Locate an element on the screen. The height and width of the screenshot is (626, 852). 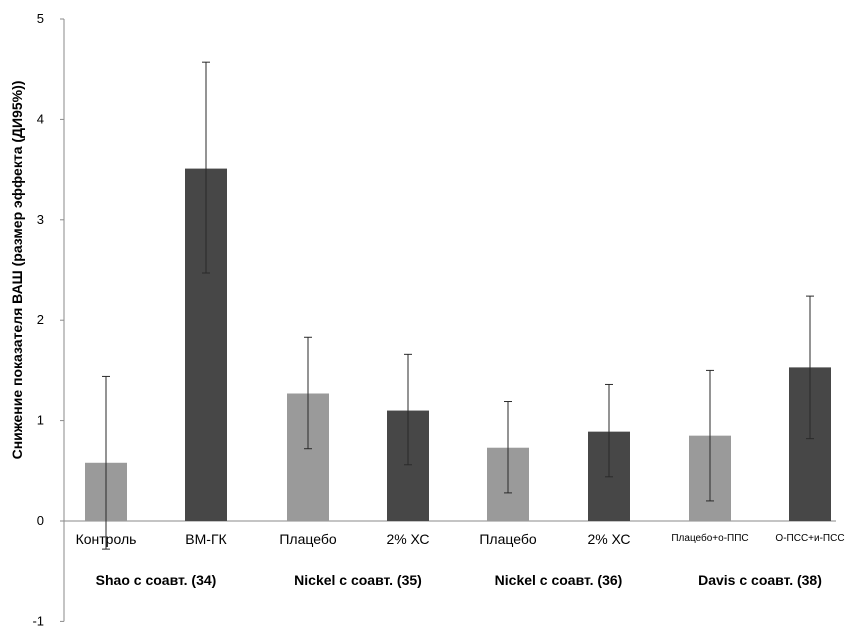
group-label: Davis с соавт. (38) is located at coordinates (760, 580).